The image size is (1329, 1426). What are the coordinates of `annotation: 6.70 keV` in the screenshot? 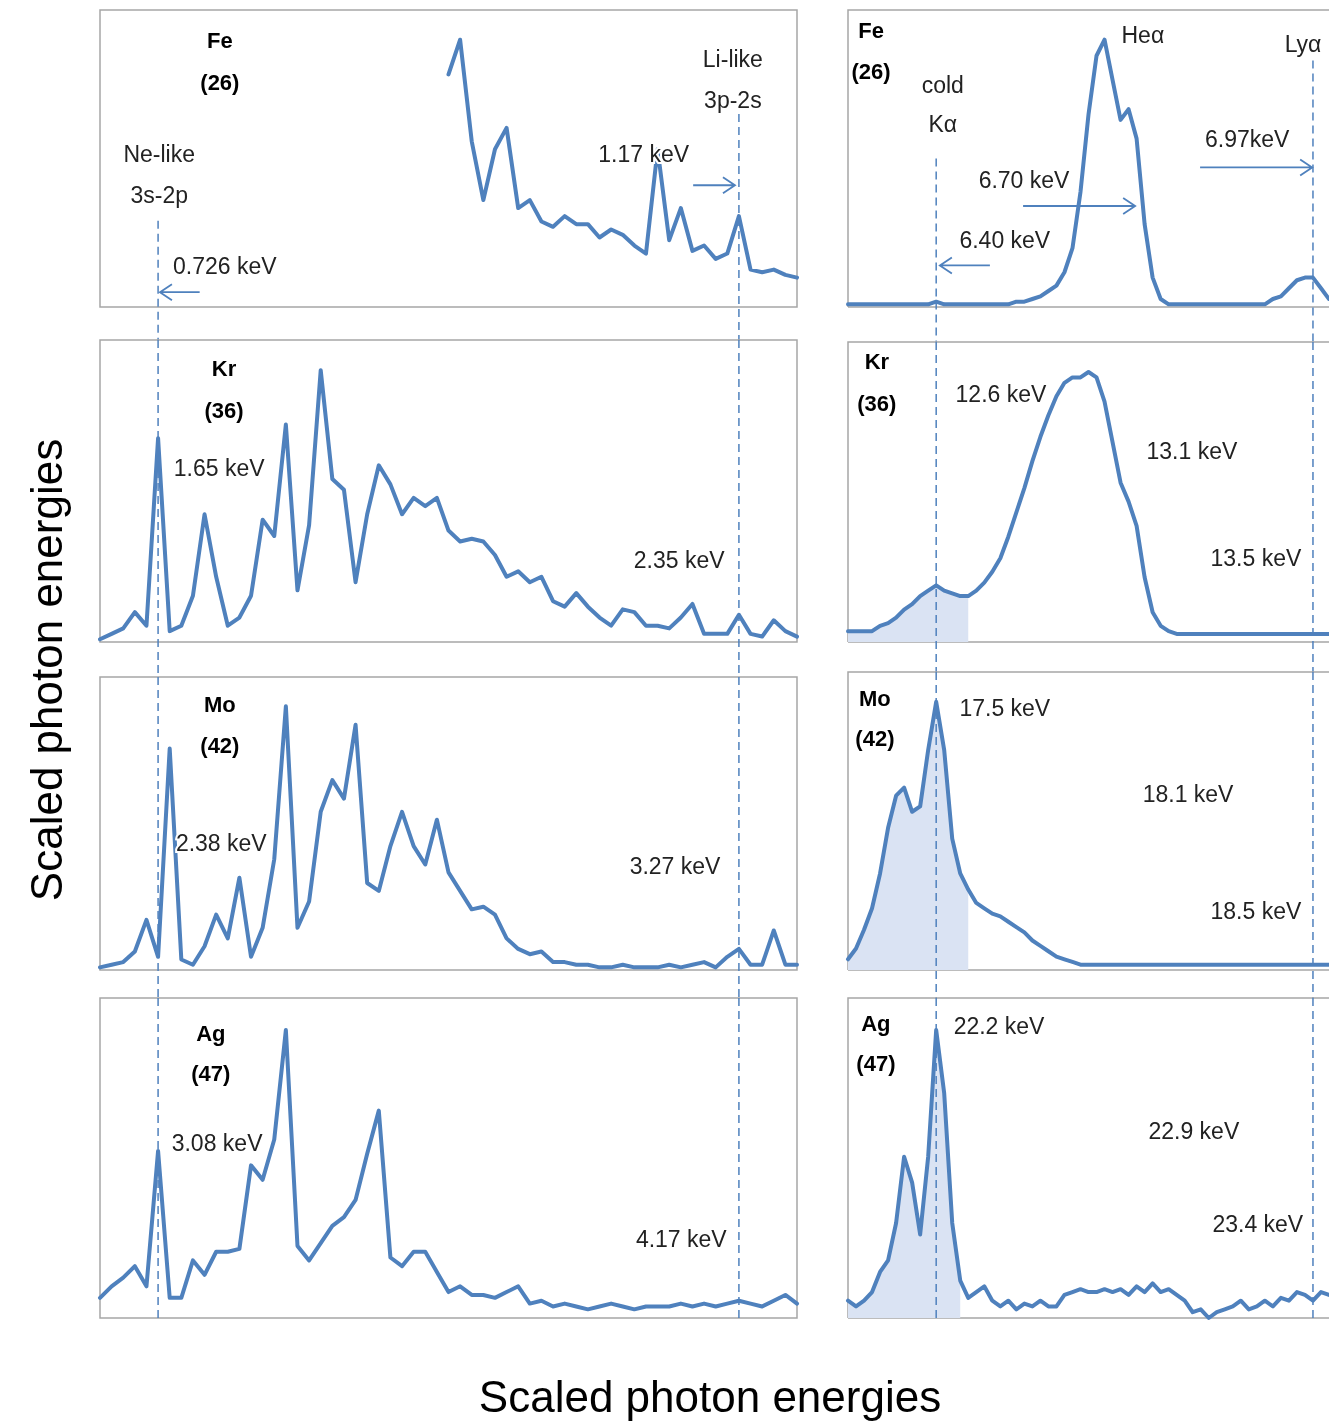 It's located at (1024, 180).